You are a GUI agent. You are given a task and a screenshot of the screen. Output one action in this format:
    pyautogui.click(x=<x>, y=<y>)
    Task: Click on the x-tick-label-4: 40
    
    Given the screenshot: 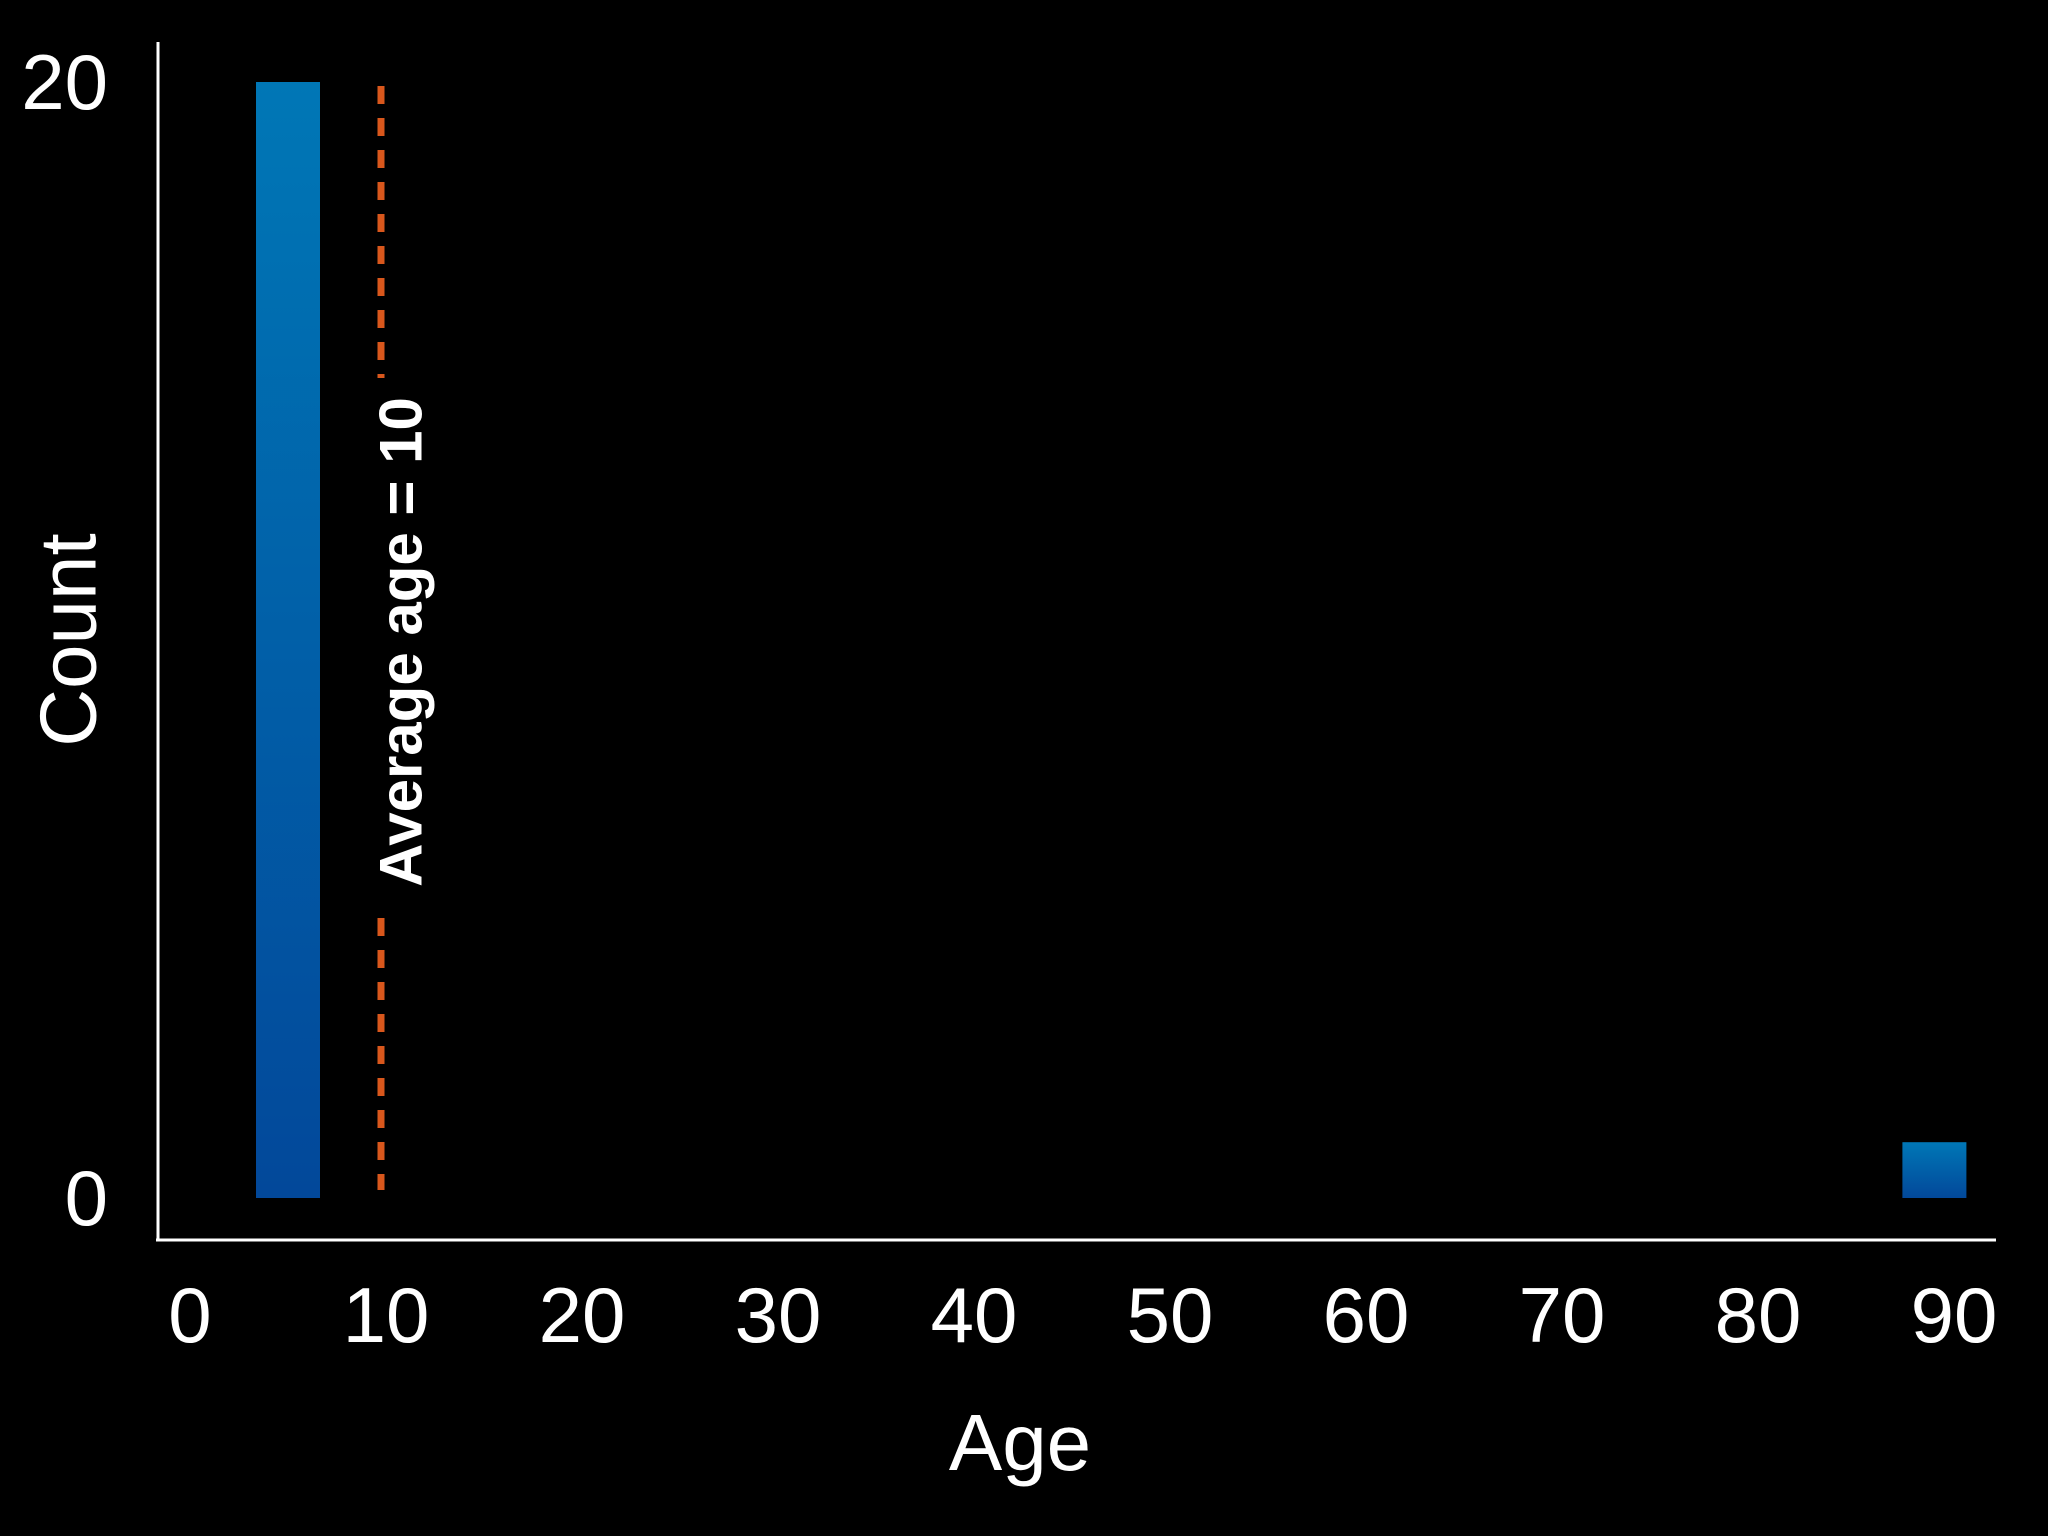 What is the action you would take?
    pyautogui.click(x=974, y=1315)
    